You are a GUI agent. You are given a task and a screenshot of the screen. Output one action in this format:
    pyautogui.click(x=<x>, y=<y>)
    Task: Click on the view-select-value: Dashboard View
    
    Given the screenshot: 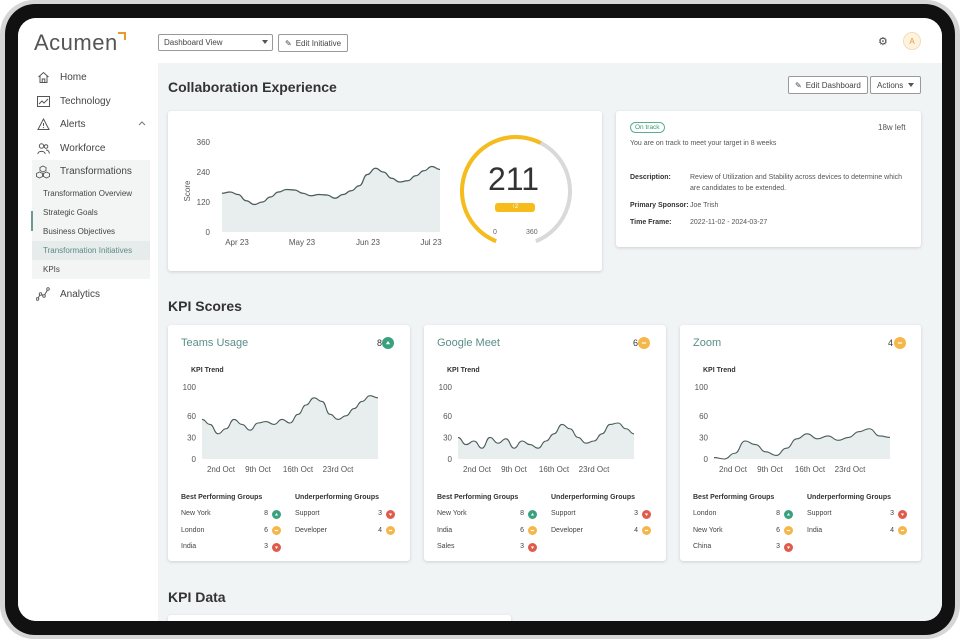 What is the action you would take?
    pyautogui.click(x=193, y=42)
    